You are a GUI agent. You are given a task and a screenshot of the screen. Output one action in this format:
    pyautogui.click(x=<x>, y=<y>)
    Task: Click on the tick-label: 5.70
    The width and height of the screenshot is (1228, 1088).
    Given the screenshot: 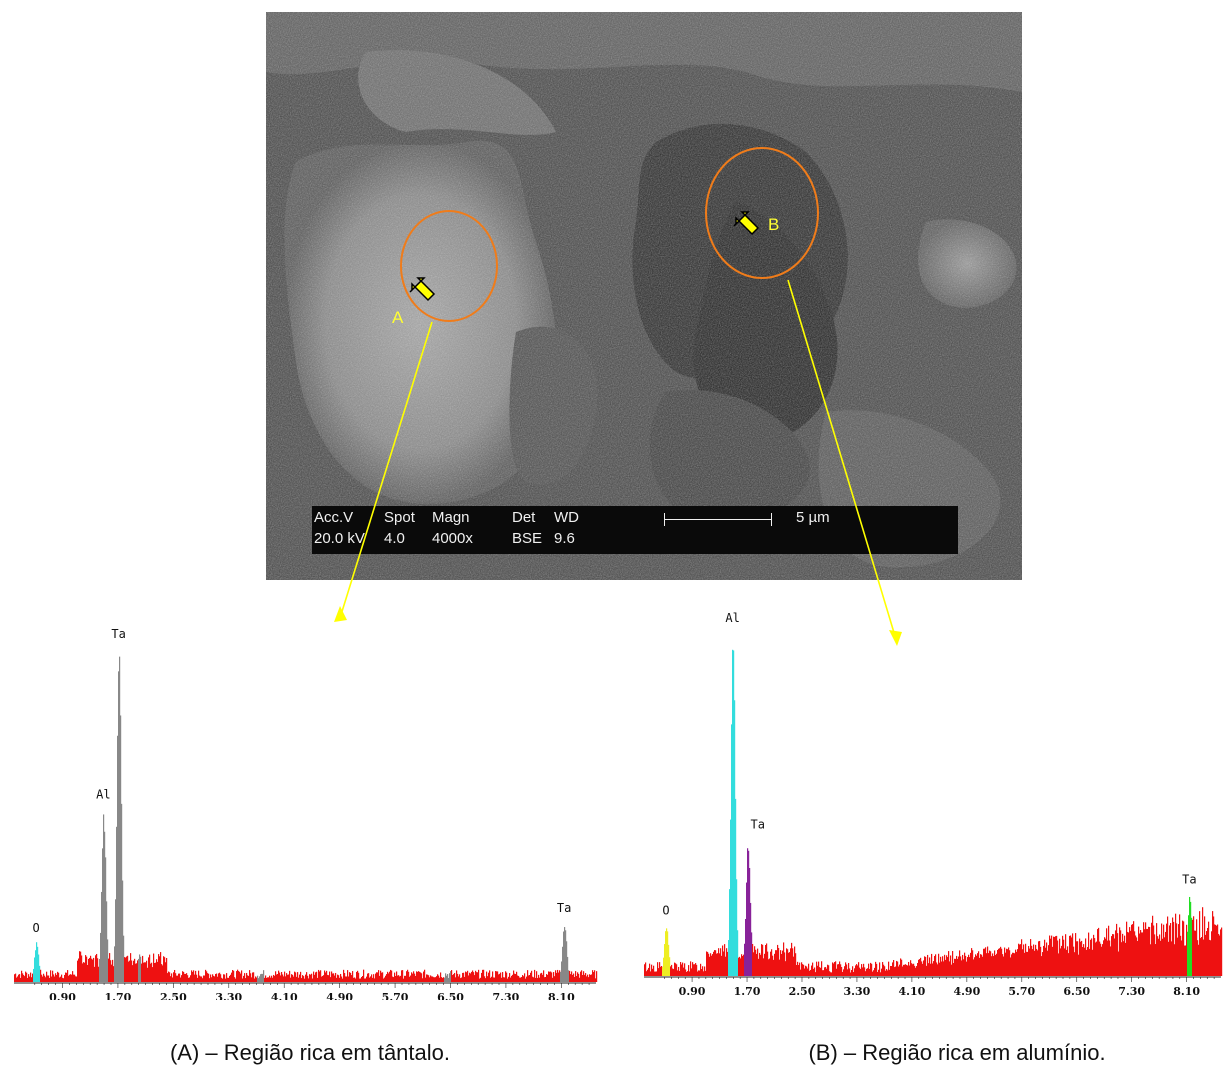 What is the action you would take?
    pyautogui.click(x=395, y=995)
    